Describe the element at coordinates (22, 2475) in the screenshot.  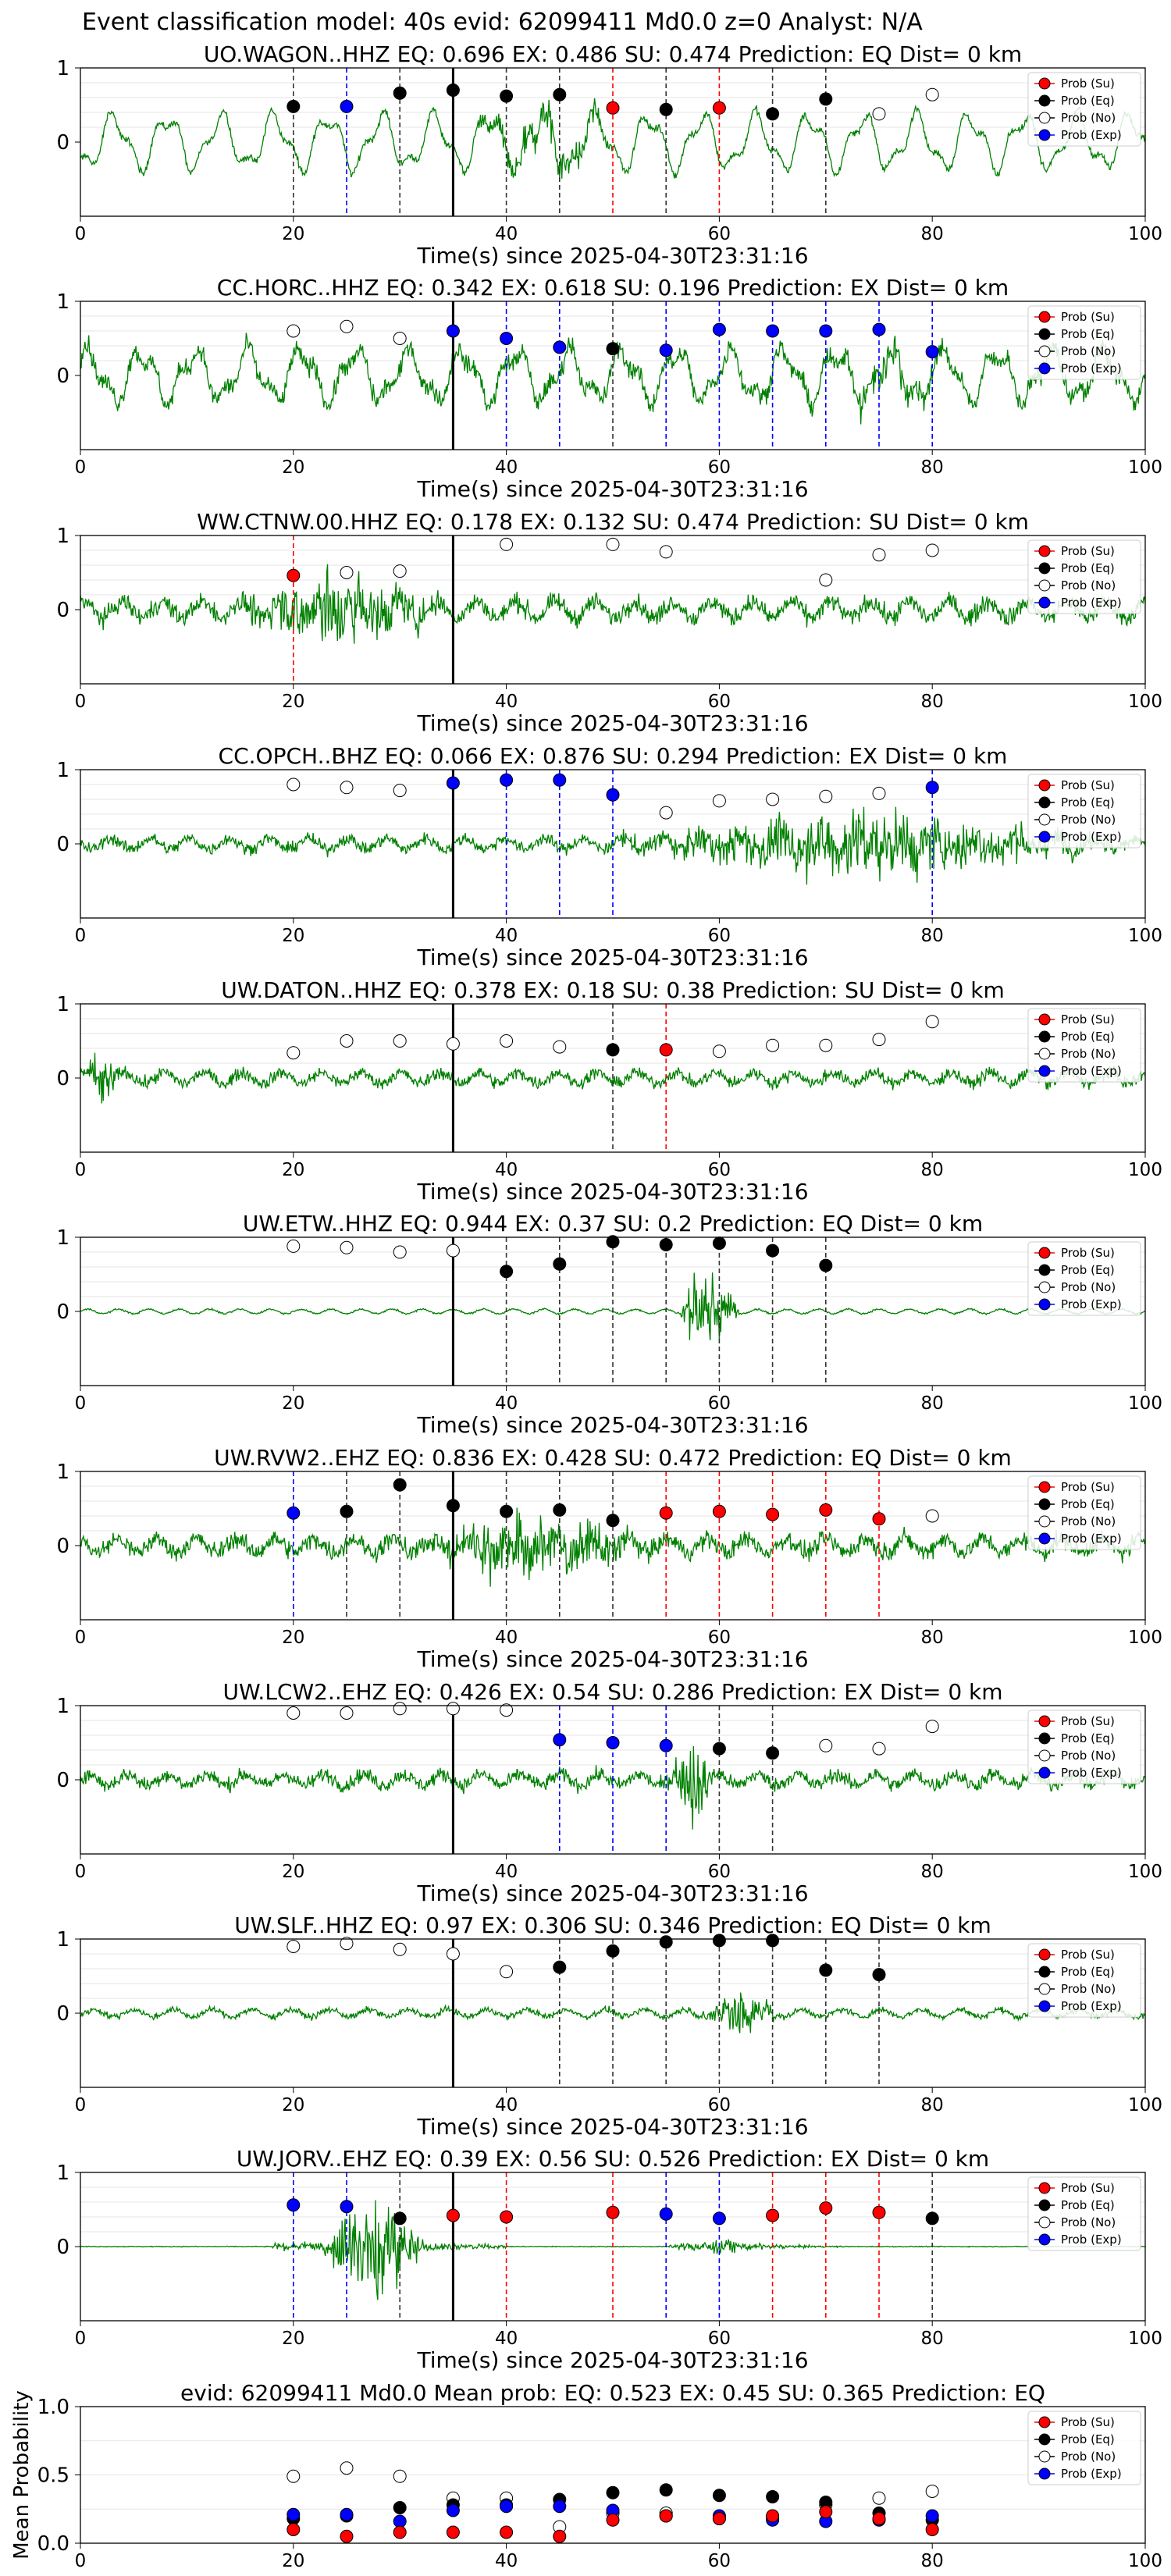
I see `y-axis-label: Mean Probability` at that location.